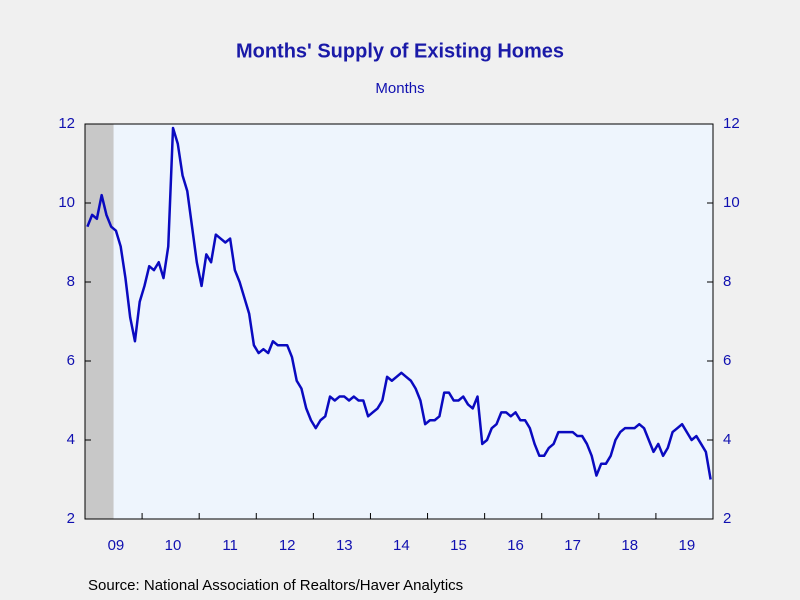 The width and height of the screenshot is (800, 600). What do you see at coordinates (458, 545) in the screenshot?
I see `x-tick-label: 15` at bounding box center [458, 545].